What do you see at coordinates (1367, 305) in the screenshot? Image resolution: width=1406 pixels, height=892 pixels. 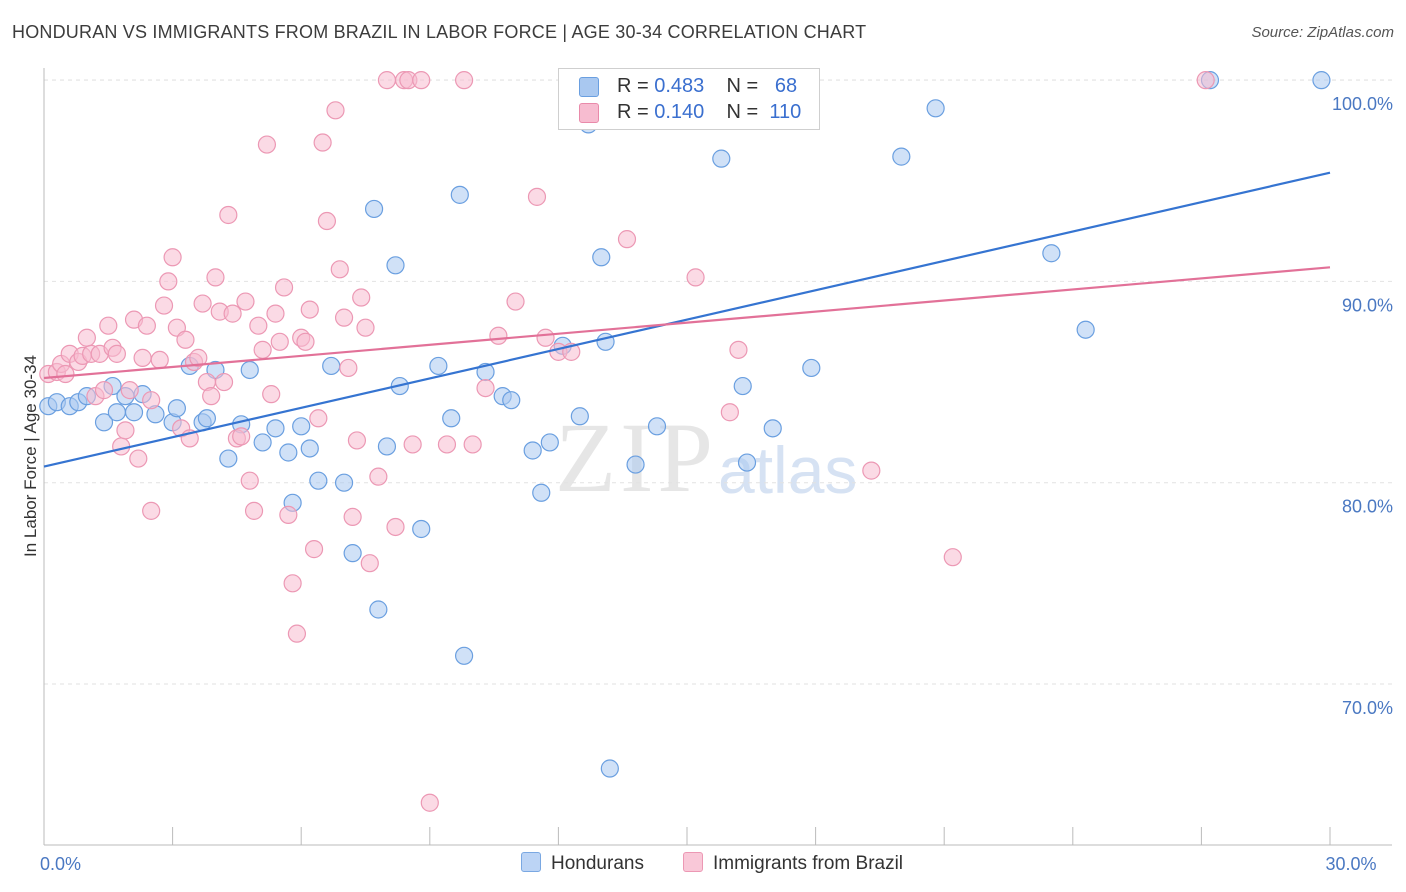 I see `y-tick-label: 90.0%` at bounding box center [1367, 305].